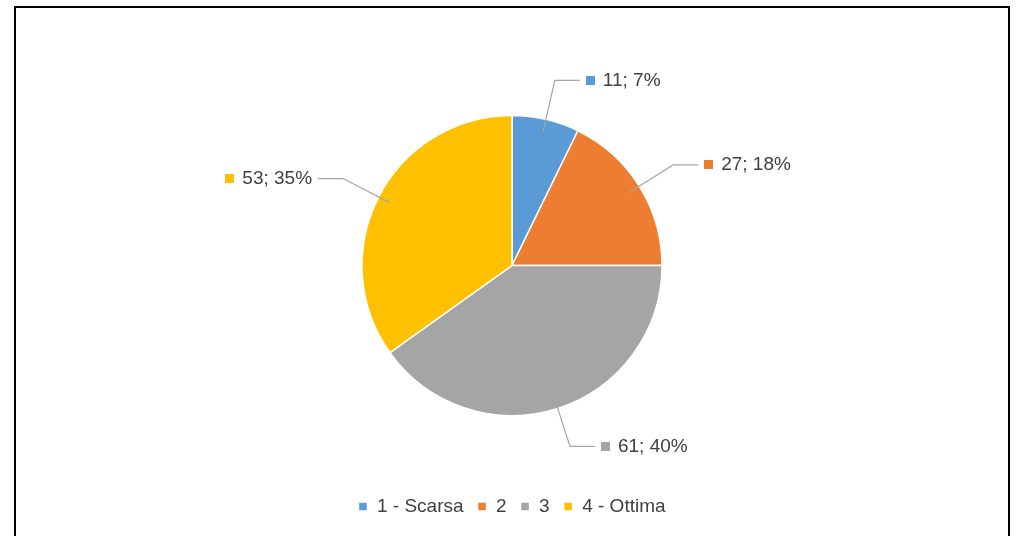 The height and width of the screenshot is (536, 1024). I want to click on legend-label: 1 - Scarsa, so click(420, 505).